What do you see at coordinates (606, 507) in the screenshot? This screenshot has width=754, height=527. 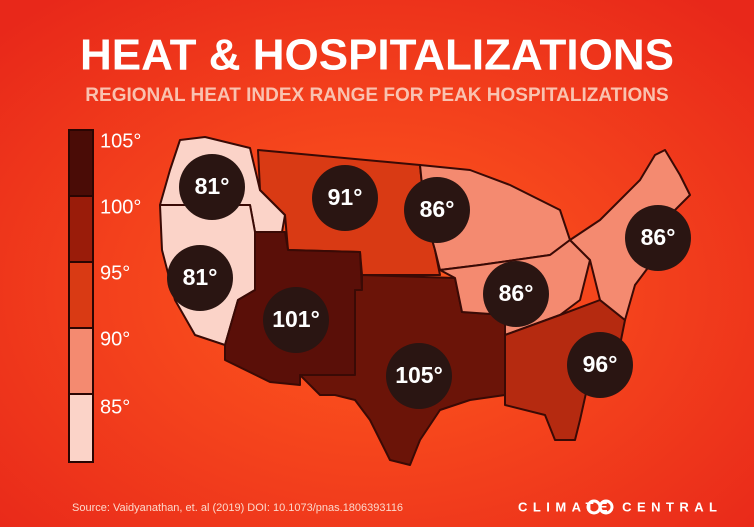 I see `logo-mark` at bounding box center [606, 507].